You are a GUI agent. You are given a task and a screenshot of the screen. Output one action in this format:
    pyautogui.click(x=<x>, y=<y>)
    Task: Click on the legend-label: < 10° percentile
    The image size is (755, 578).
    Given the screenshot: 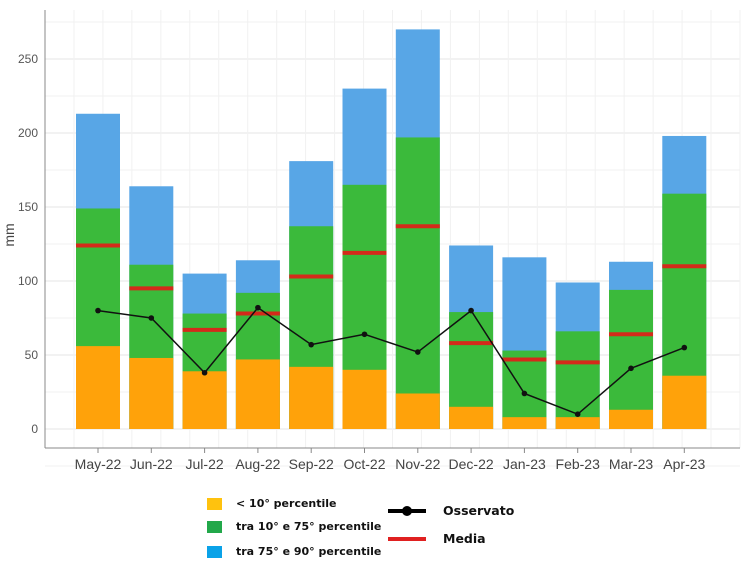 What is the action you would take?
    pyautogui.click(x=286, y=503)
    